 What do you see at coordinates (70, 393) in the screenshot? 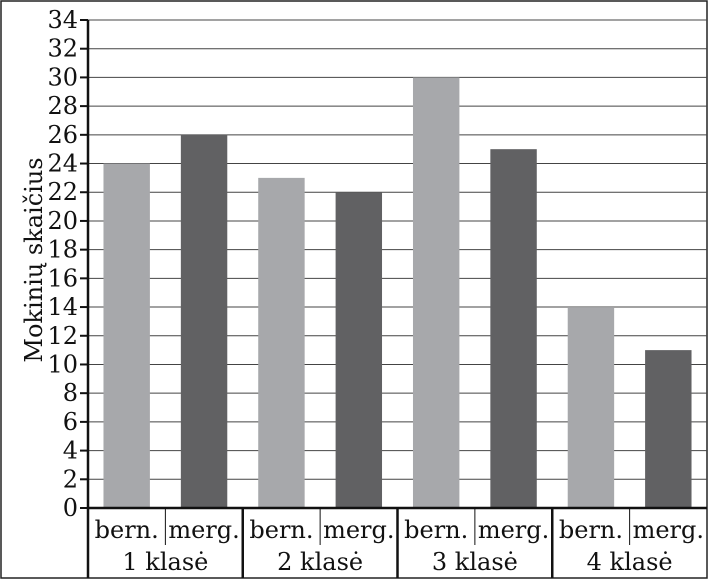
I see `y-tick-label: 8` at bounding box center [70, 393].